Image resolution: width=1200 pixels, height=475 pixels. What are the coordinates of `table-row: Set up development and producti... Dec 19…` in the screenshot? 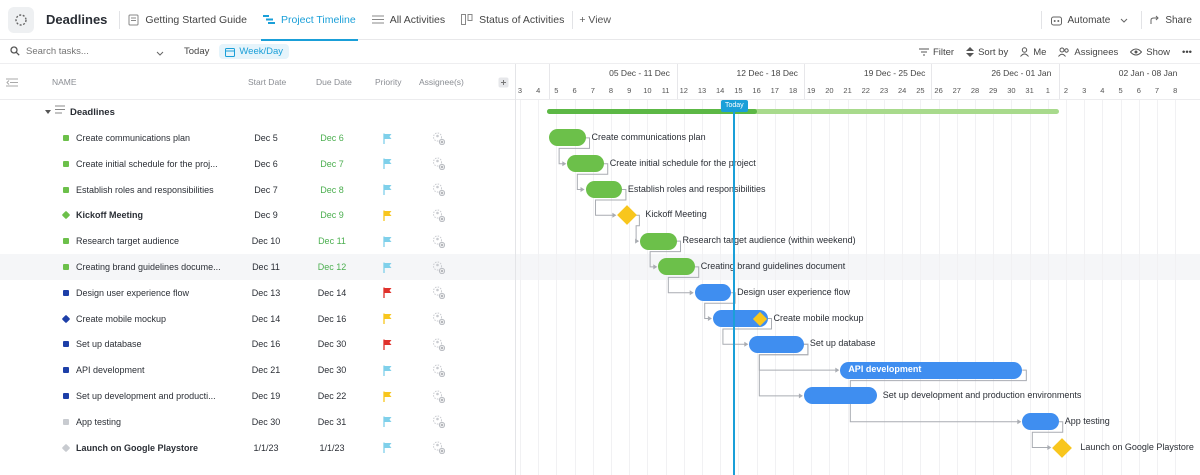 It's located at (257, 396).